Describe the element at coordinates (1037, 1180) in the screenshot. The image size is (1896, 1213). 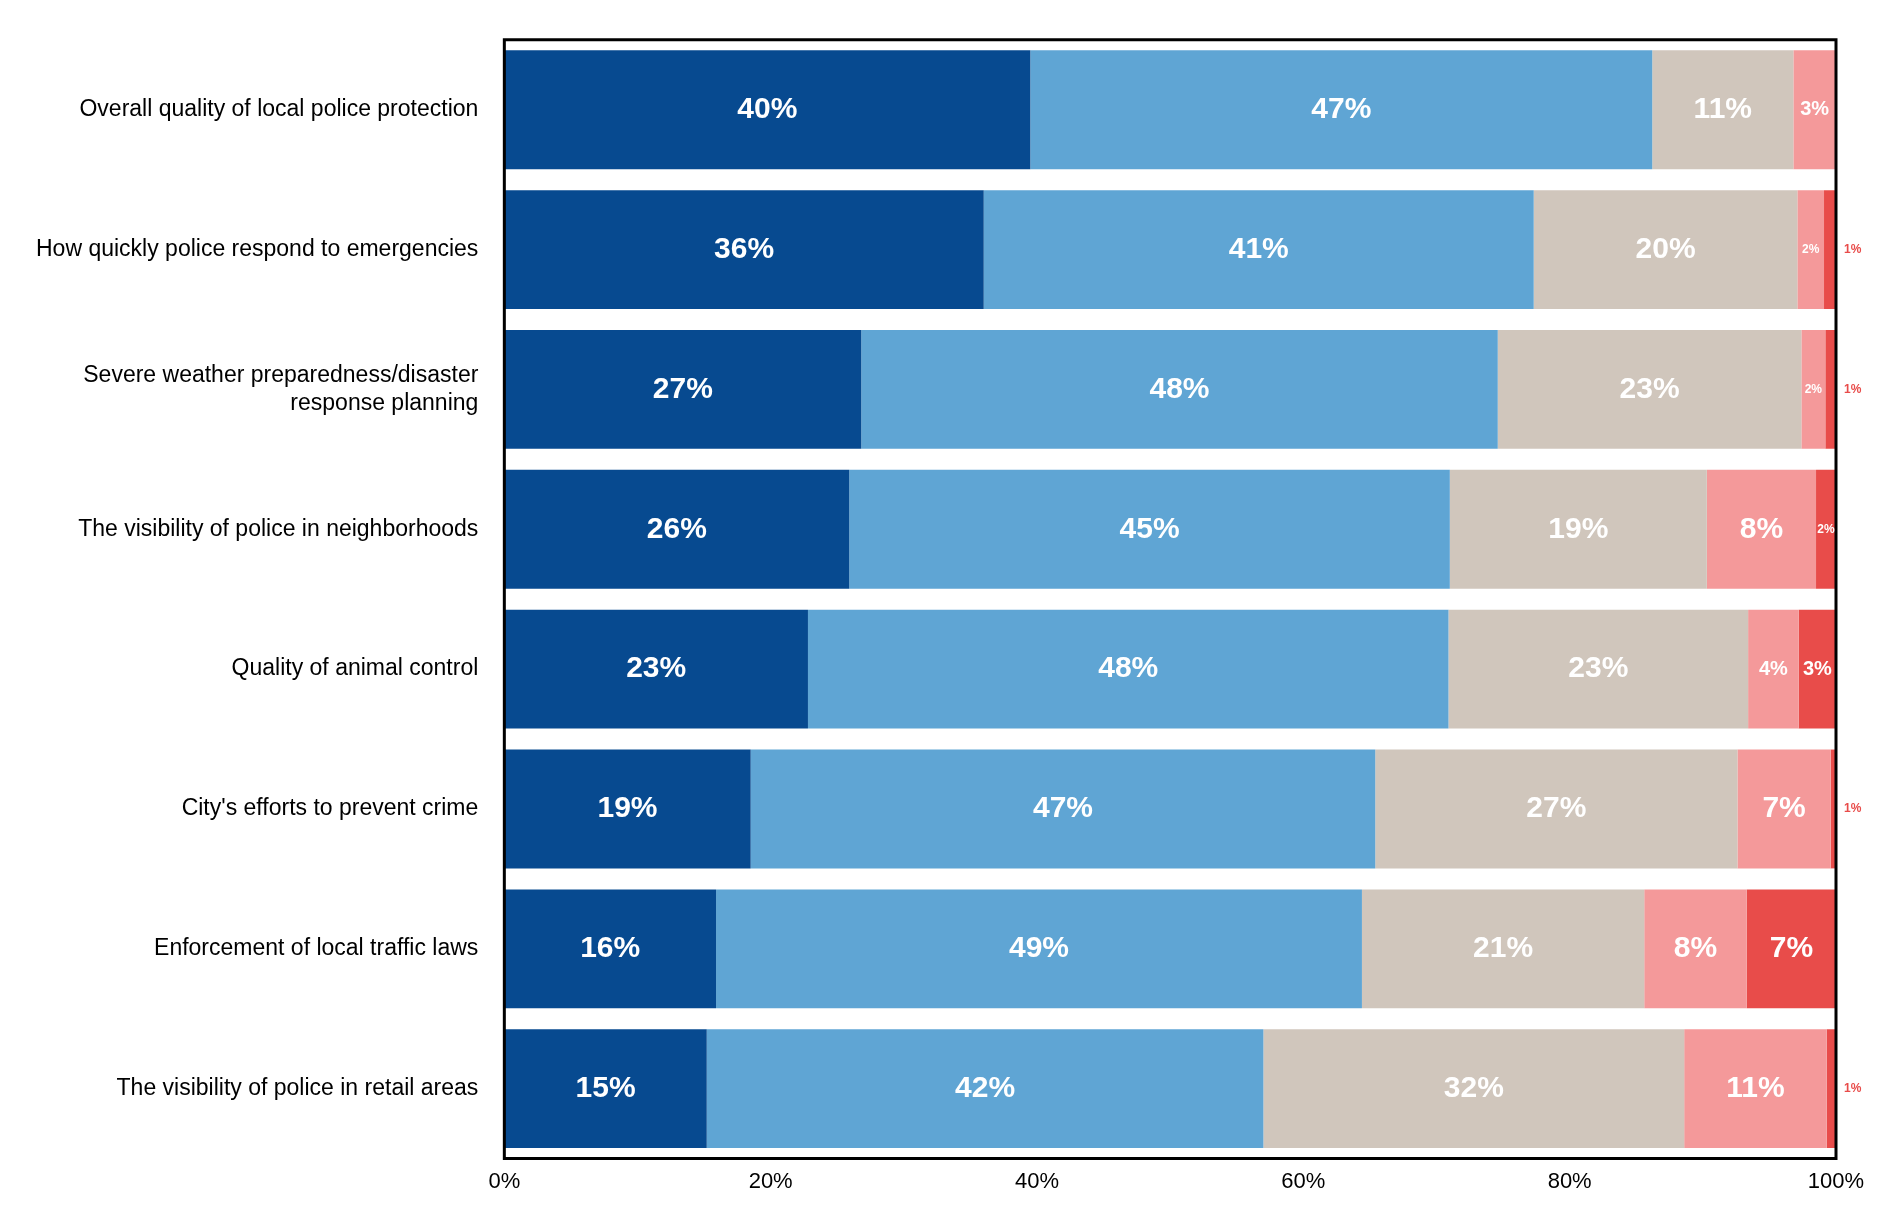
I see `x-tick-label: 40%` at that location.